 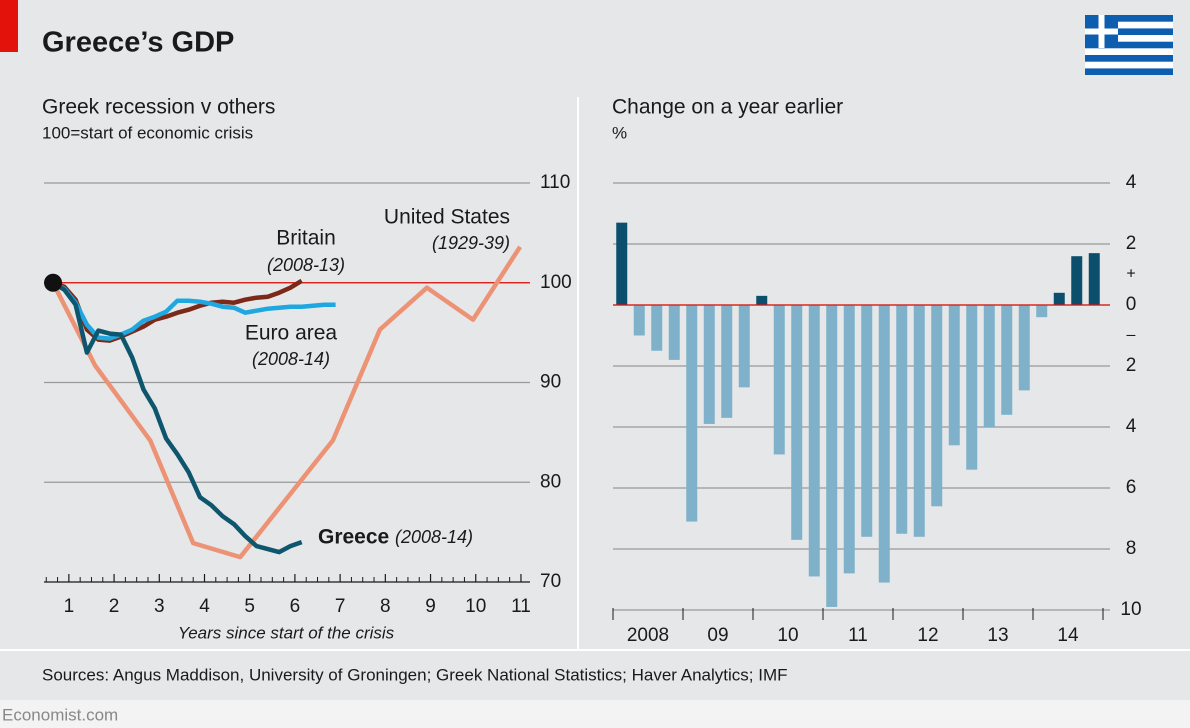 I want to click on y-tick-label: 100, so click(x=556, y=282).